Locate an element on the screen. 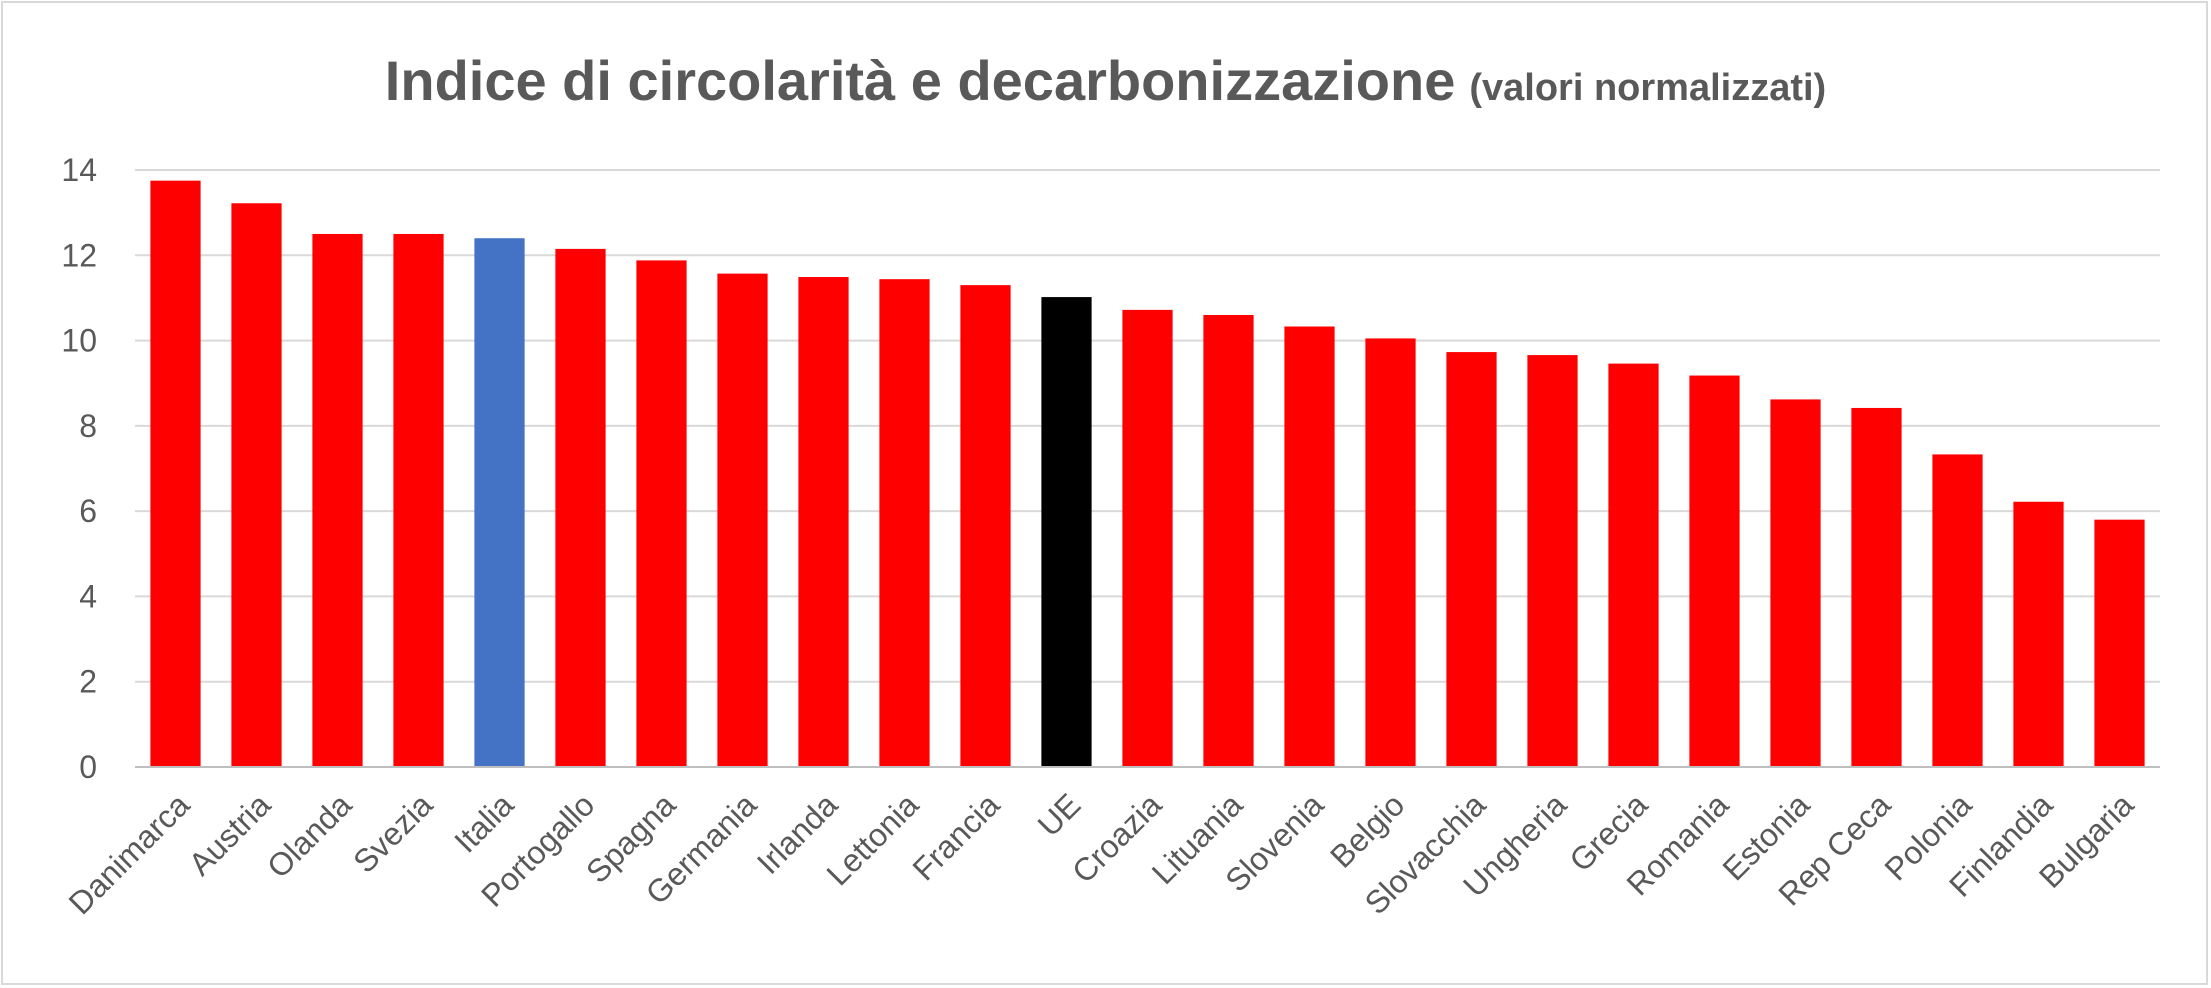 This screenshot has height=988, width=2211. x-tick-label: Svezia is located at coordinates (393, 833).